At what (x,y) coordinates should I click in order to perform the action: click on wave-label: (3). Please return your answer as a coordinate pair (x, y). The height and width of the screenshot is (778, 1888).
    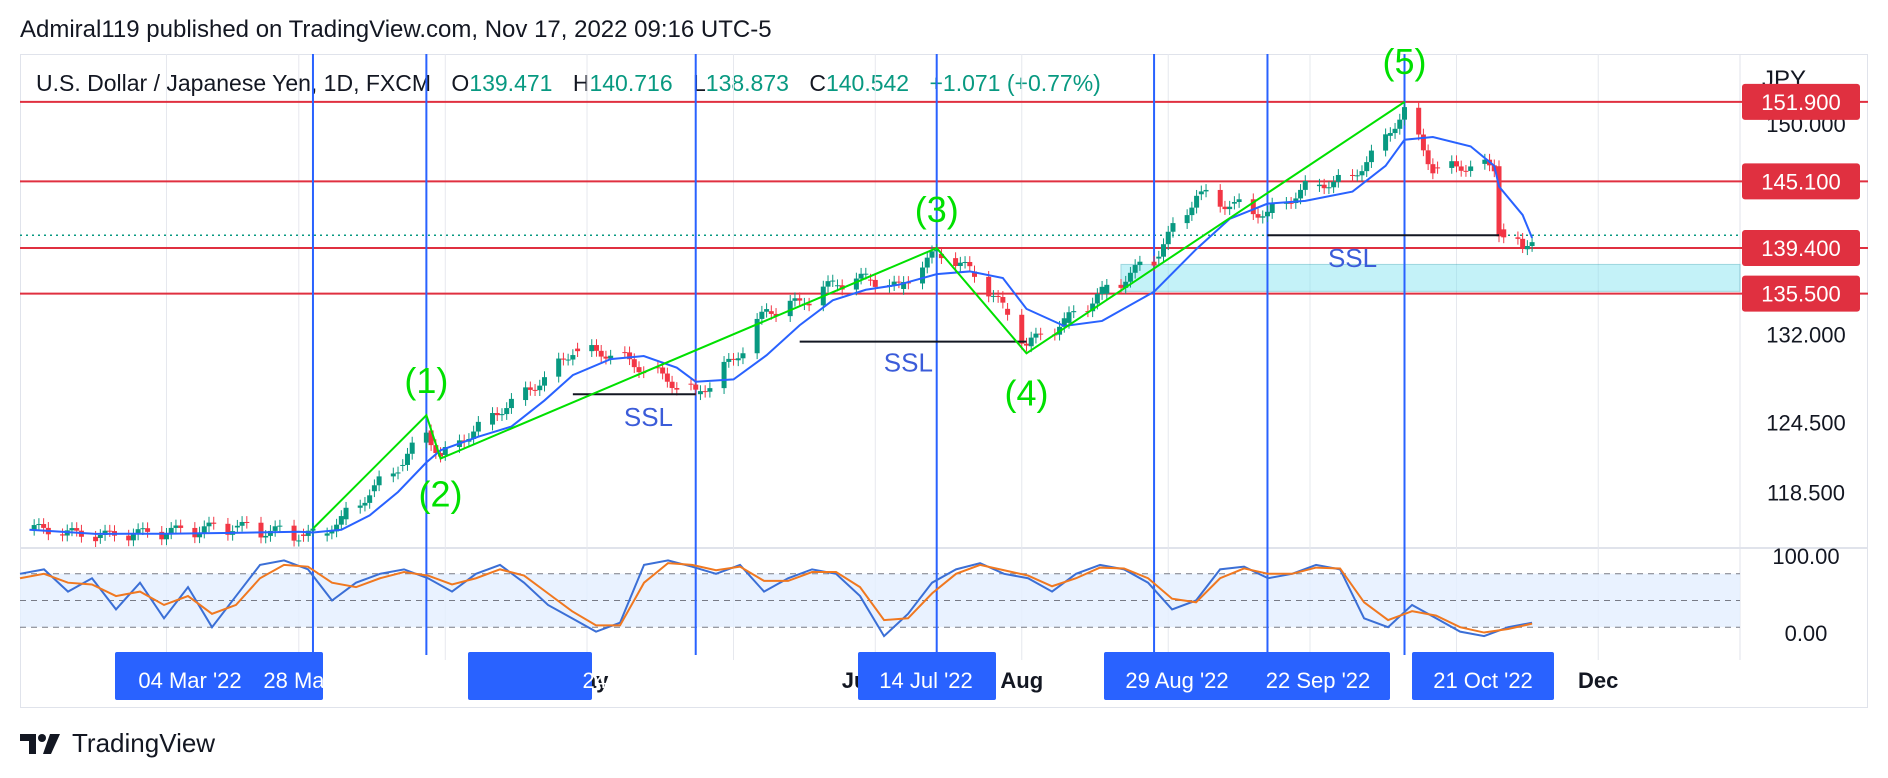
    Looking at the image, I should click on (937, 209).